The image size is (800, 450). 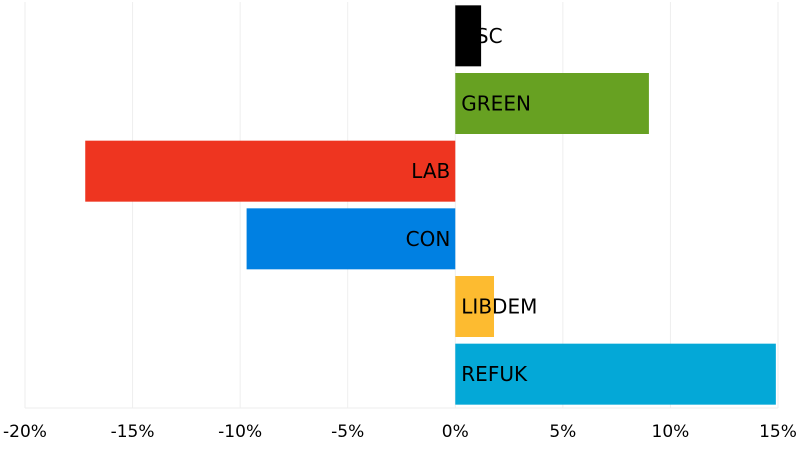 I want to click on x-tick-label: -15%, so click(x=133, y=432).